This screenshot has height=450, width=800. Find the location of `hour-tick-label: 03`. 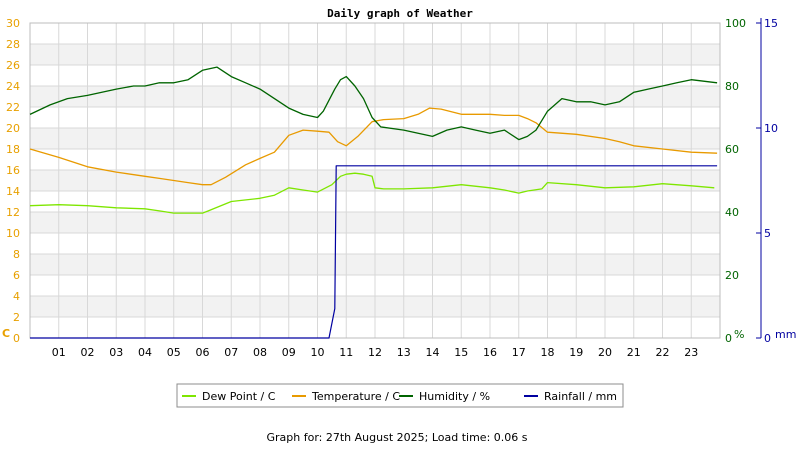

hour-tick-label: 03 is located at coordinates (116, 352).